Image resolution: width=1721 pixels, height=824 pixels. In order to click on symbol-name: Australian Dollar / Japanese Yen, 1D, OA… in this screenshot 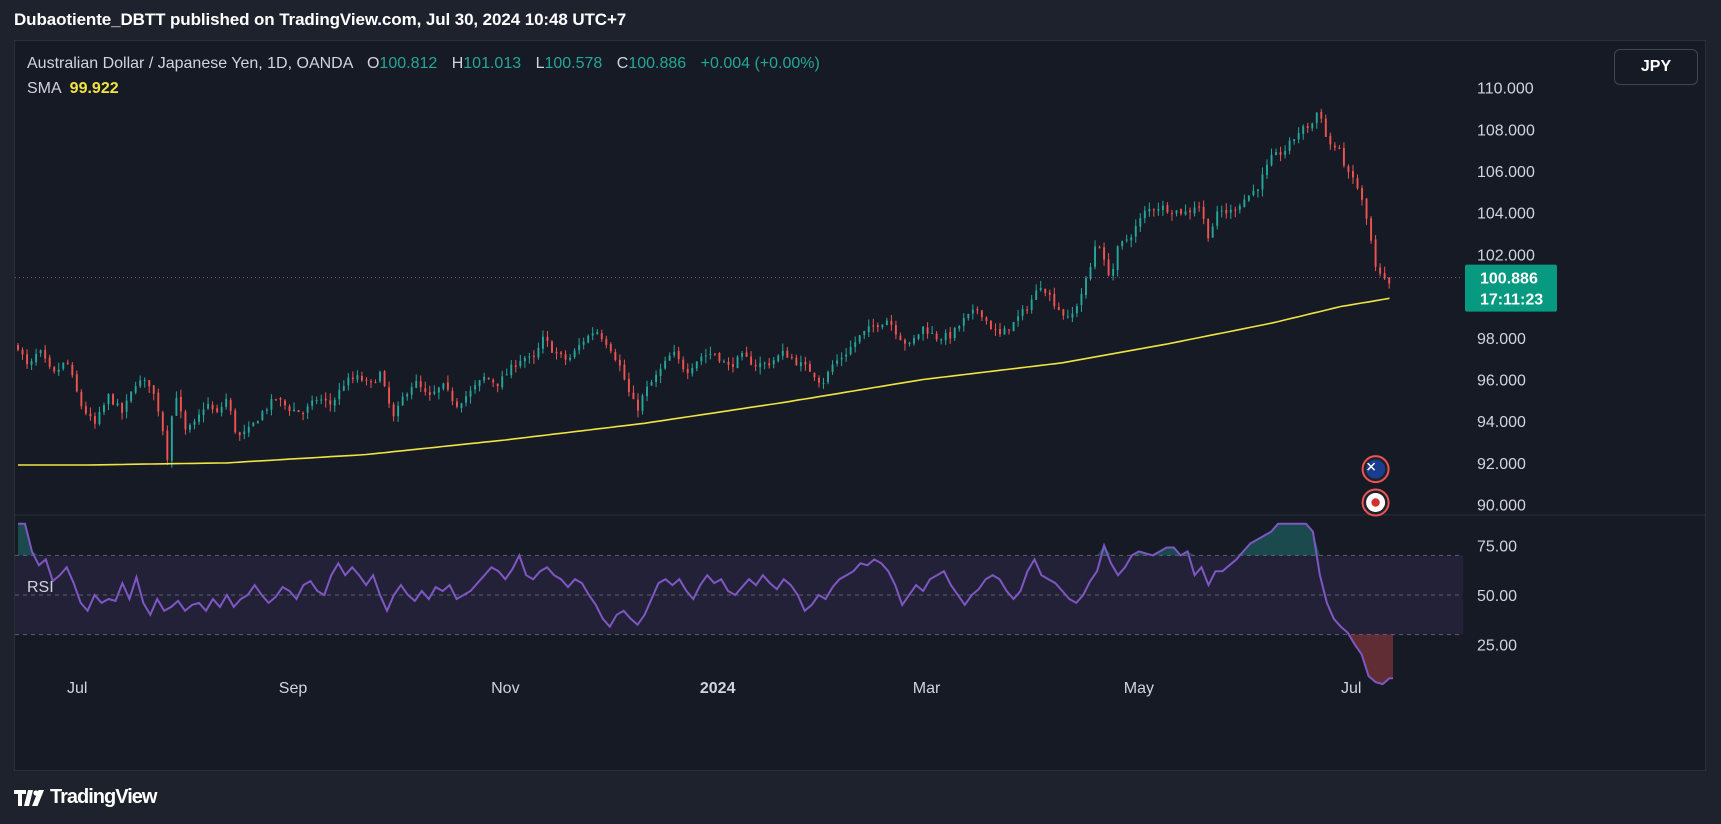, I will do `click(190, 63)`.